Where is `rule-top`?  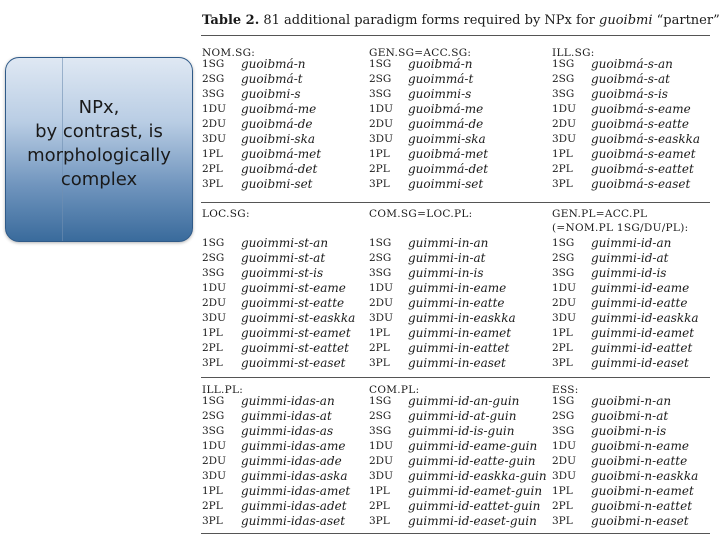 rule-top is located at coordinates (455, 35).